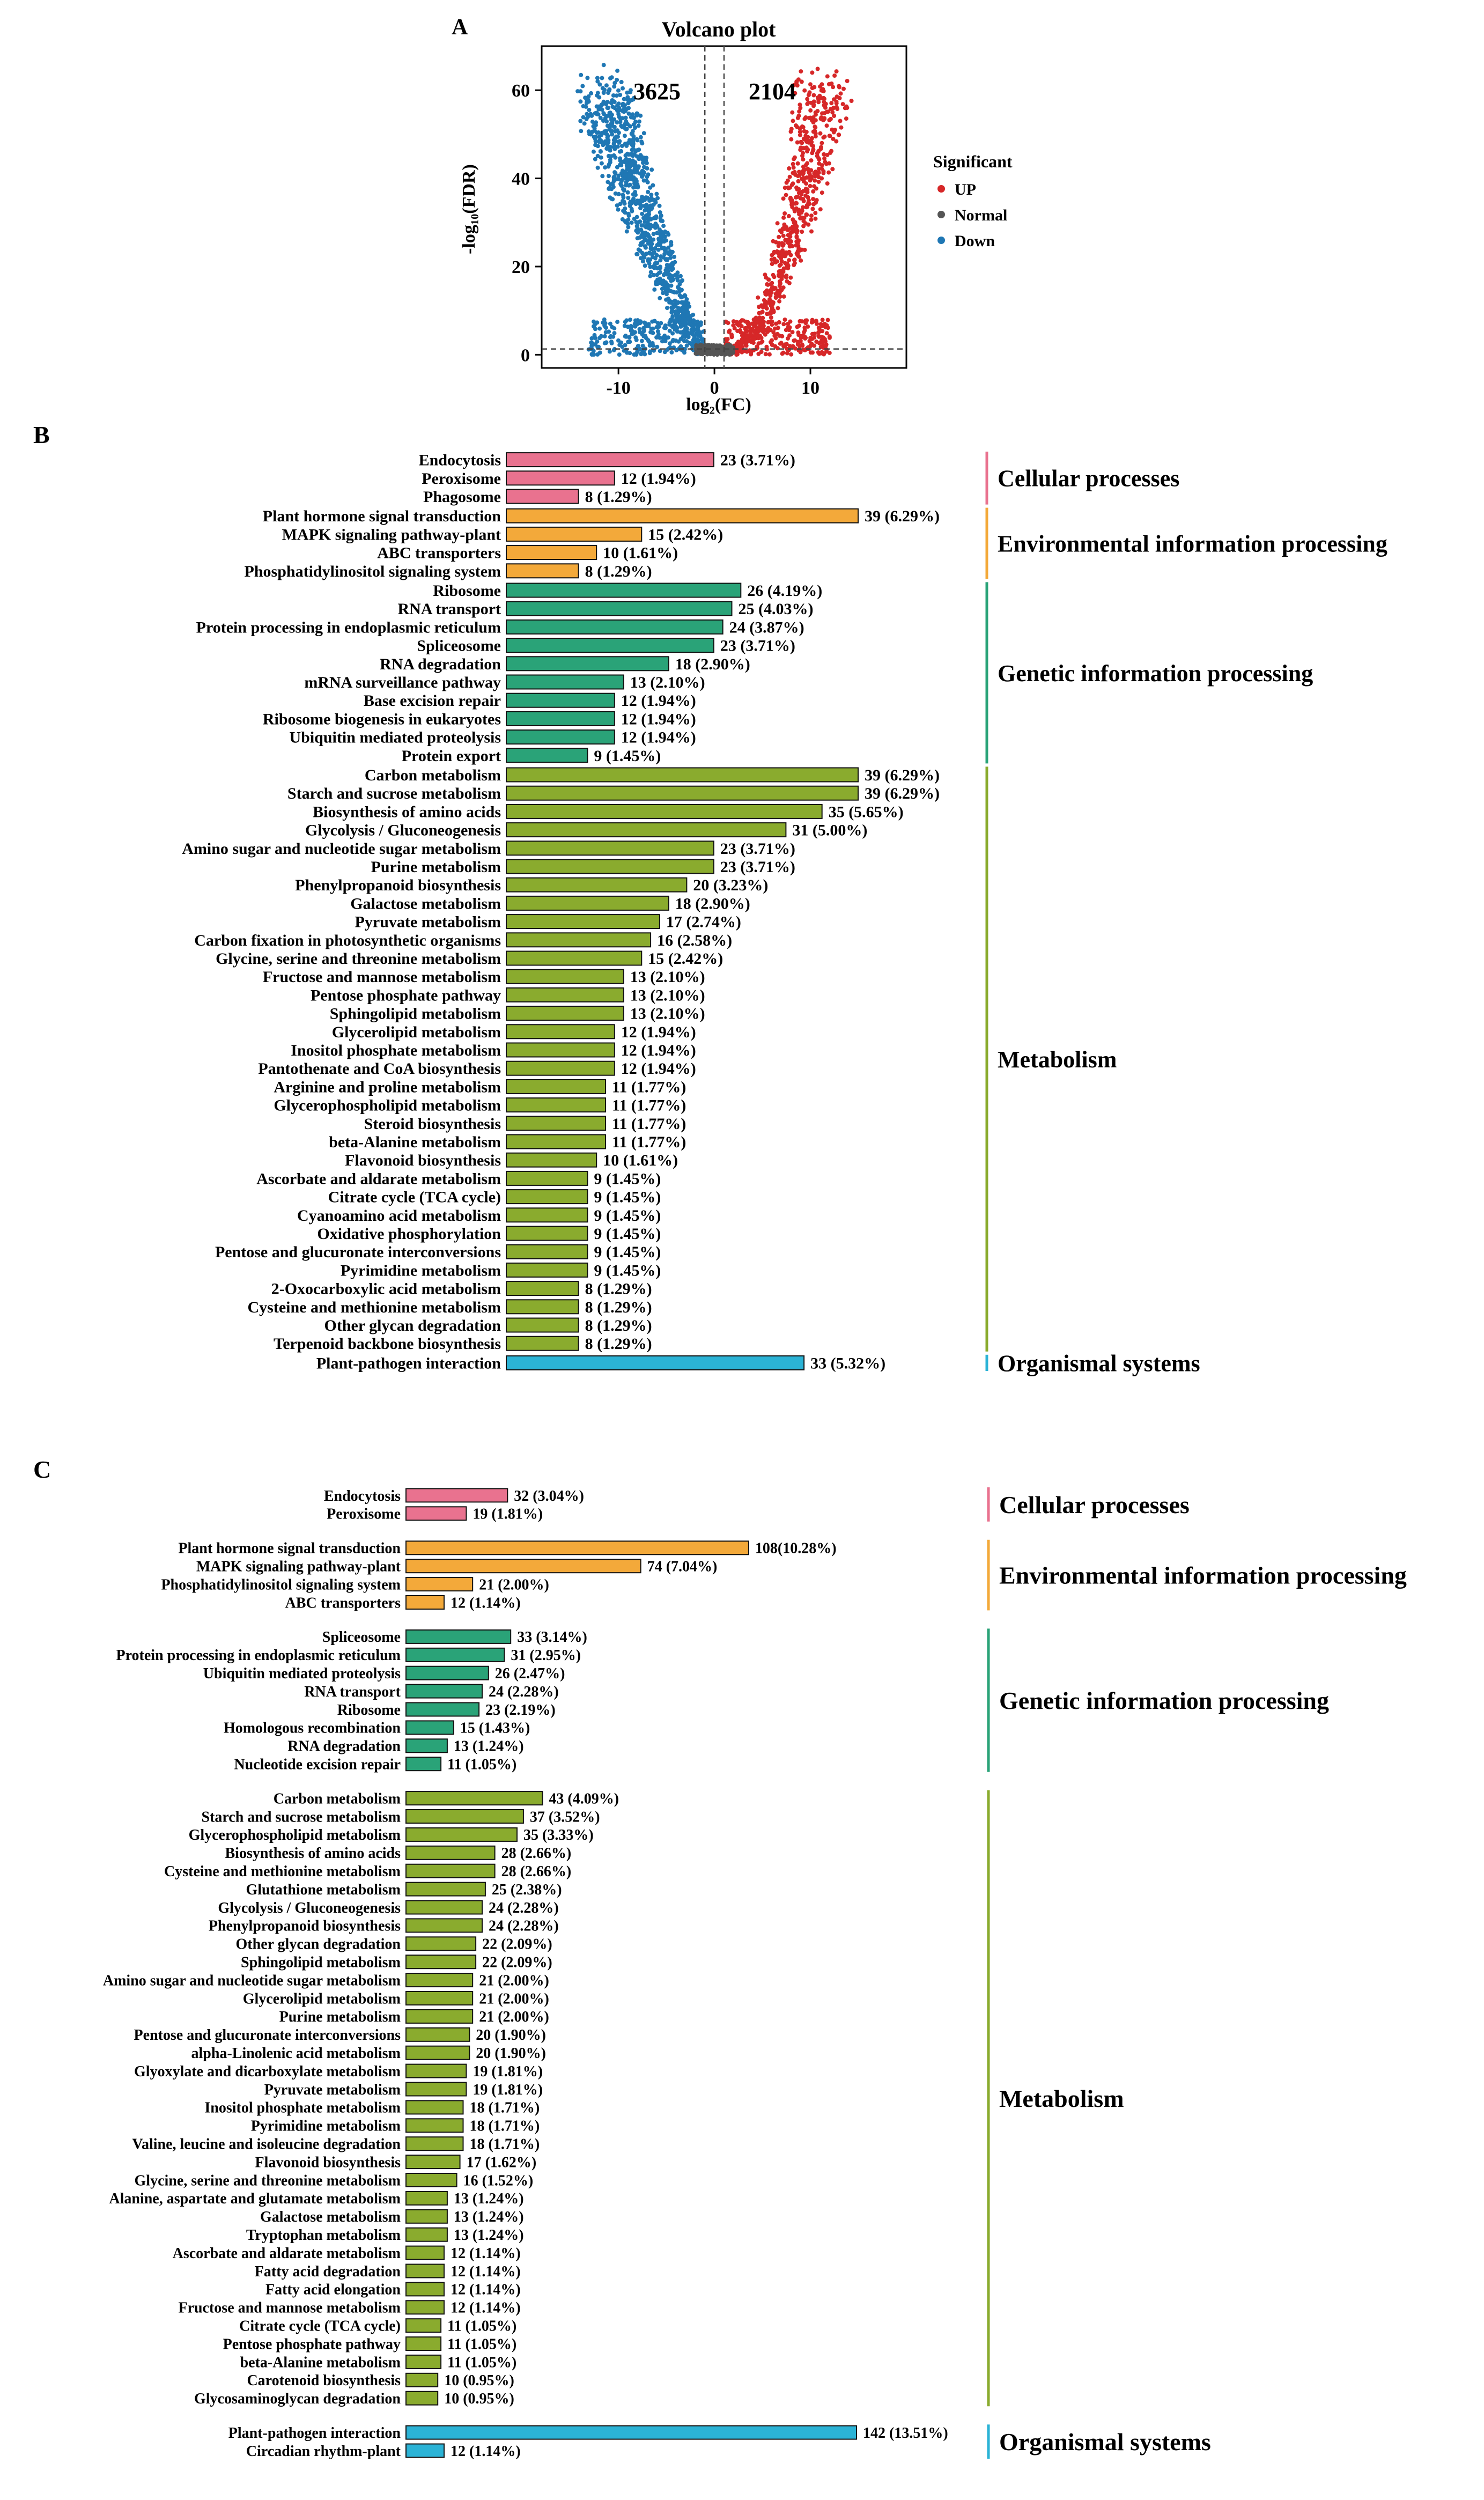 The width and height of the screenshot is (1484, 2500). Describe the element at coordinates (425, 2307) in the screenshot. I see `bar-fructose-and-mannose-metabolism` at that location.